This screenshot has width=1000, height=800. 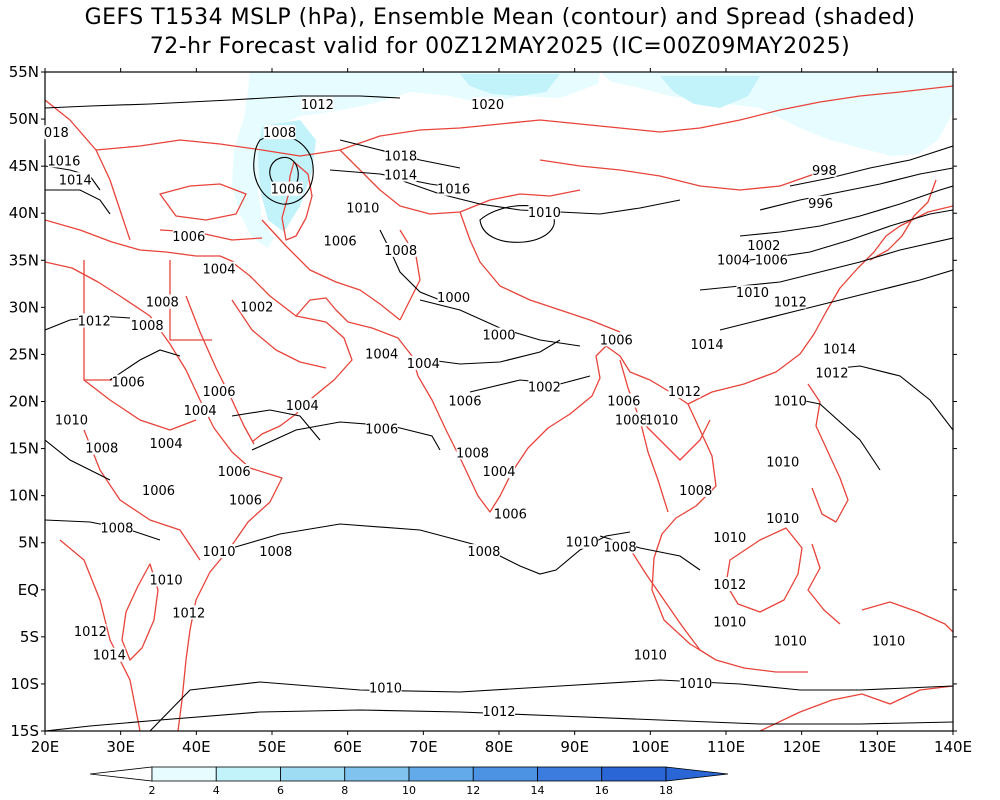 What do you see at coordinates (802, 747) in the screenshot?
I see `lon-tick-label: 120E` at bounding box center [802, 747].